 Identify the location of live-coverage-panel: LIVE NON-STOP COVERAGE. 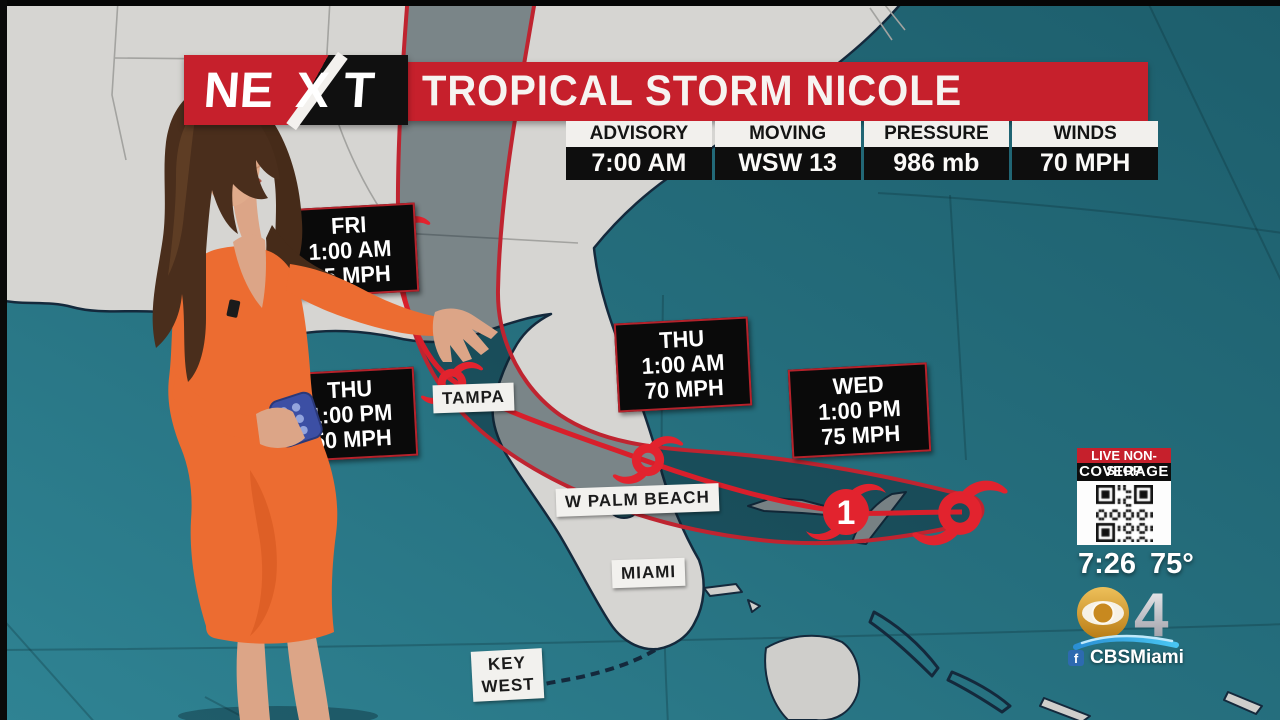
(1124, 496).